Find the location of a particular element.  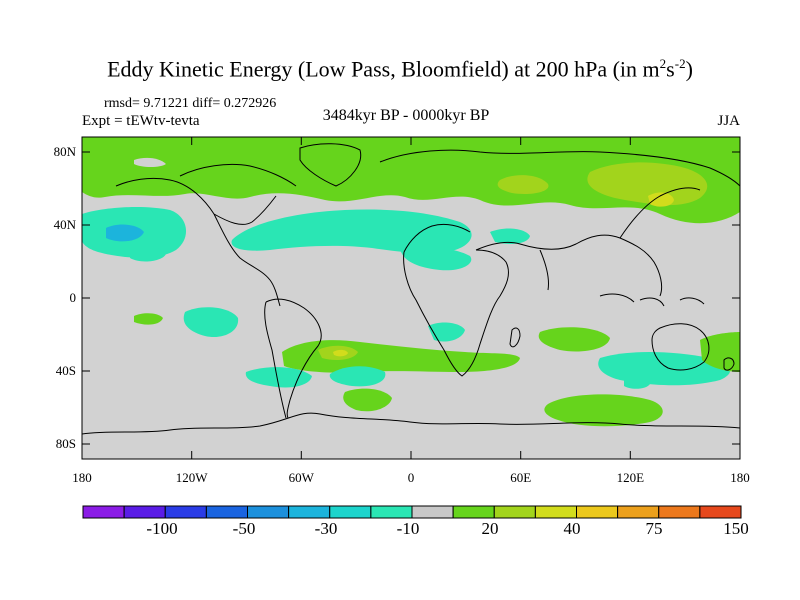

africa-south-negative is located at coordinates (446, 332).